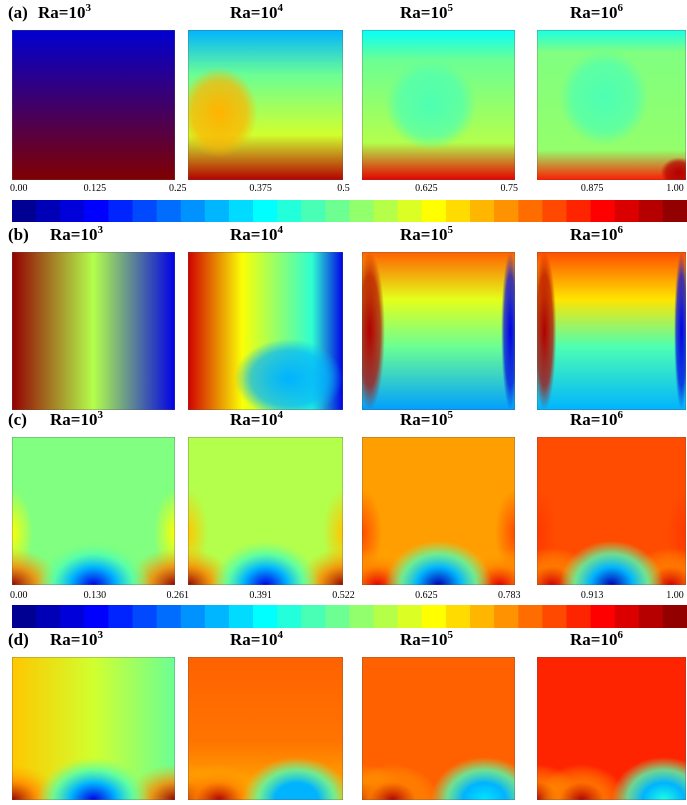 The height and width of the screenshot is (805, 687). What do you see at coordinates (592, 188) in the screenshot?
I see `colorbar-label: 0.875` at bounding box center [592, 188].